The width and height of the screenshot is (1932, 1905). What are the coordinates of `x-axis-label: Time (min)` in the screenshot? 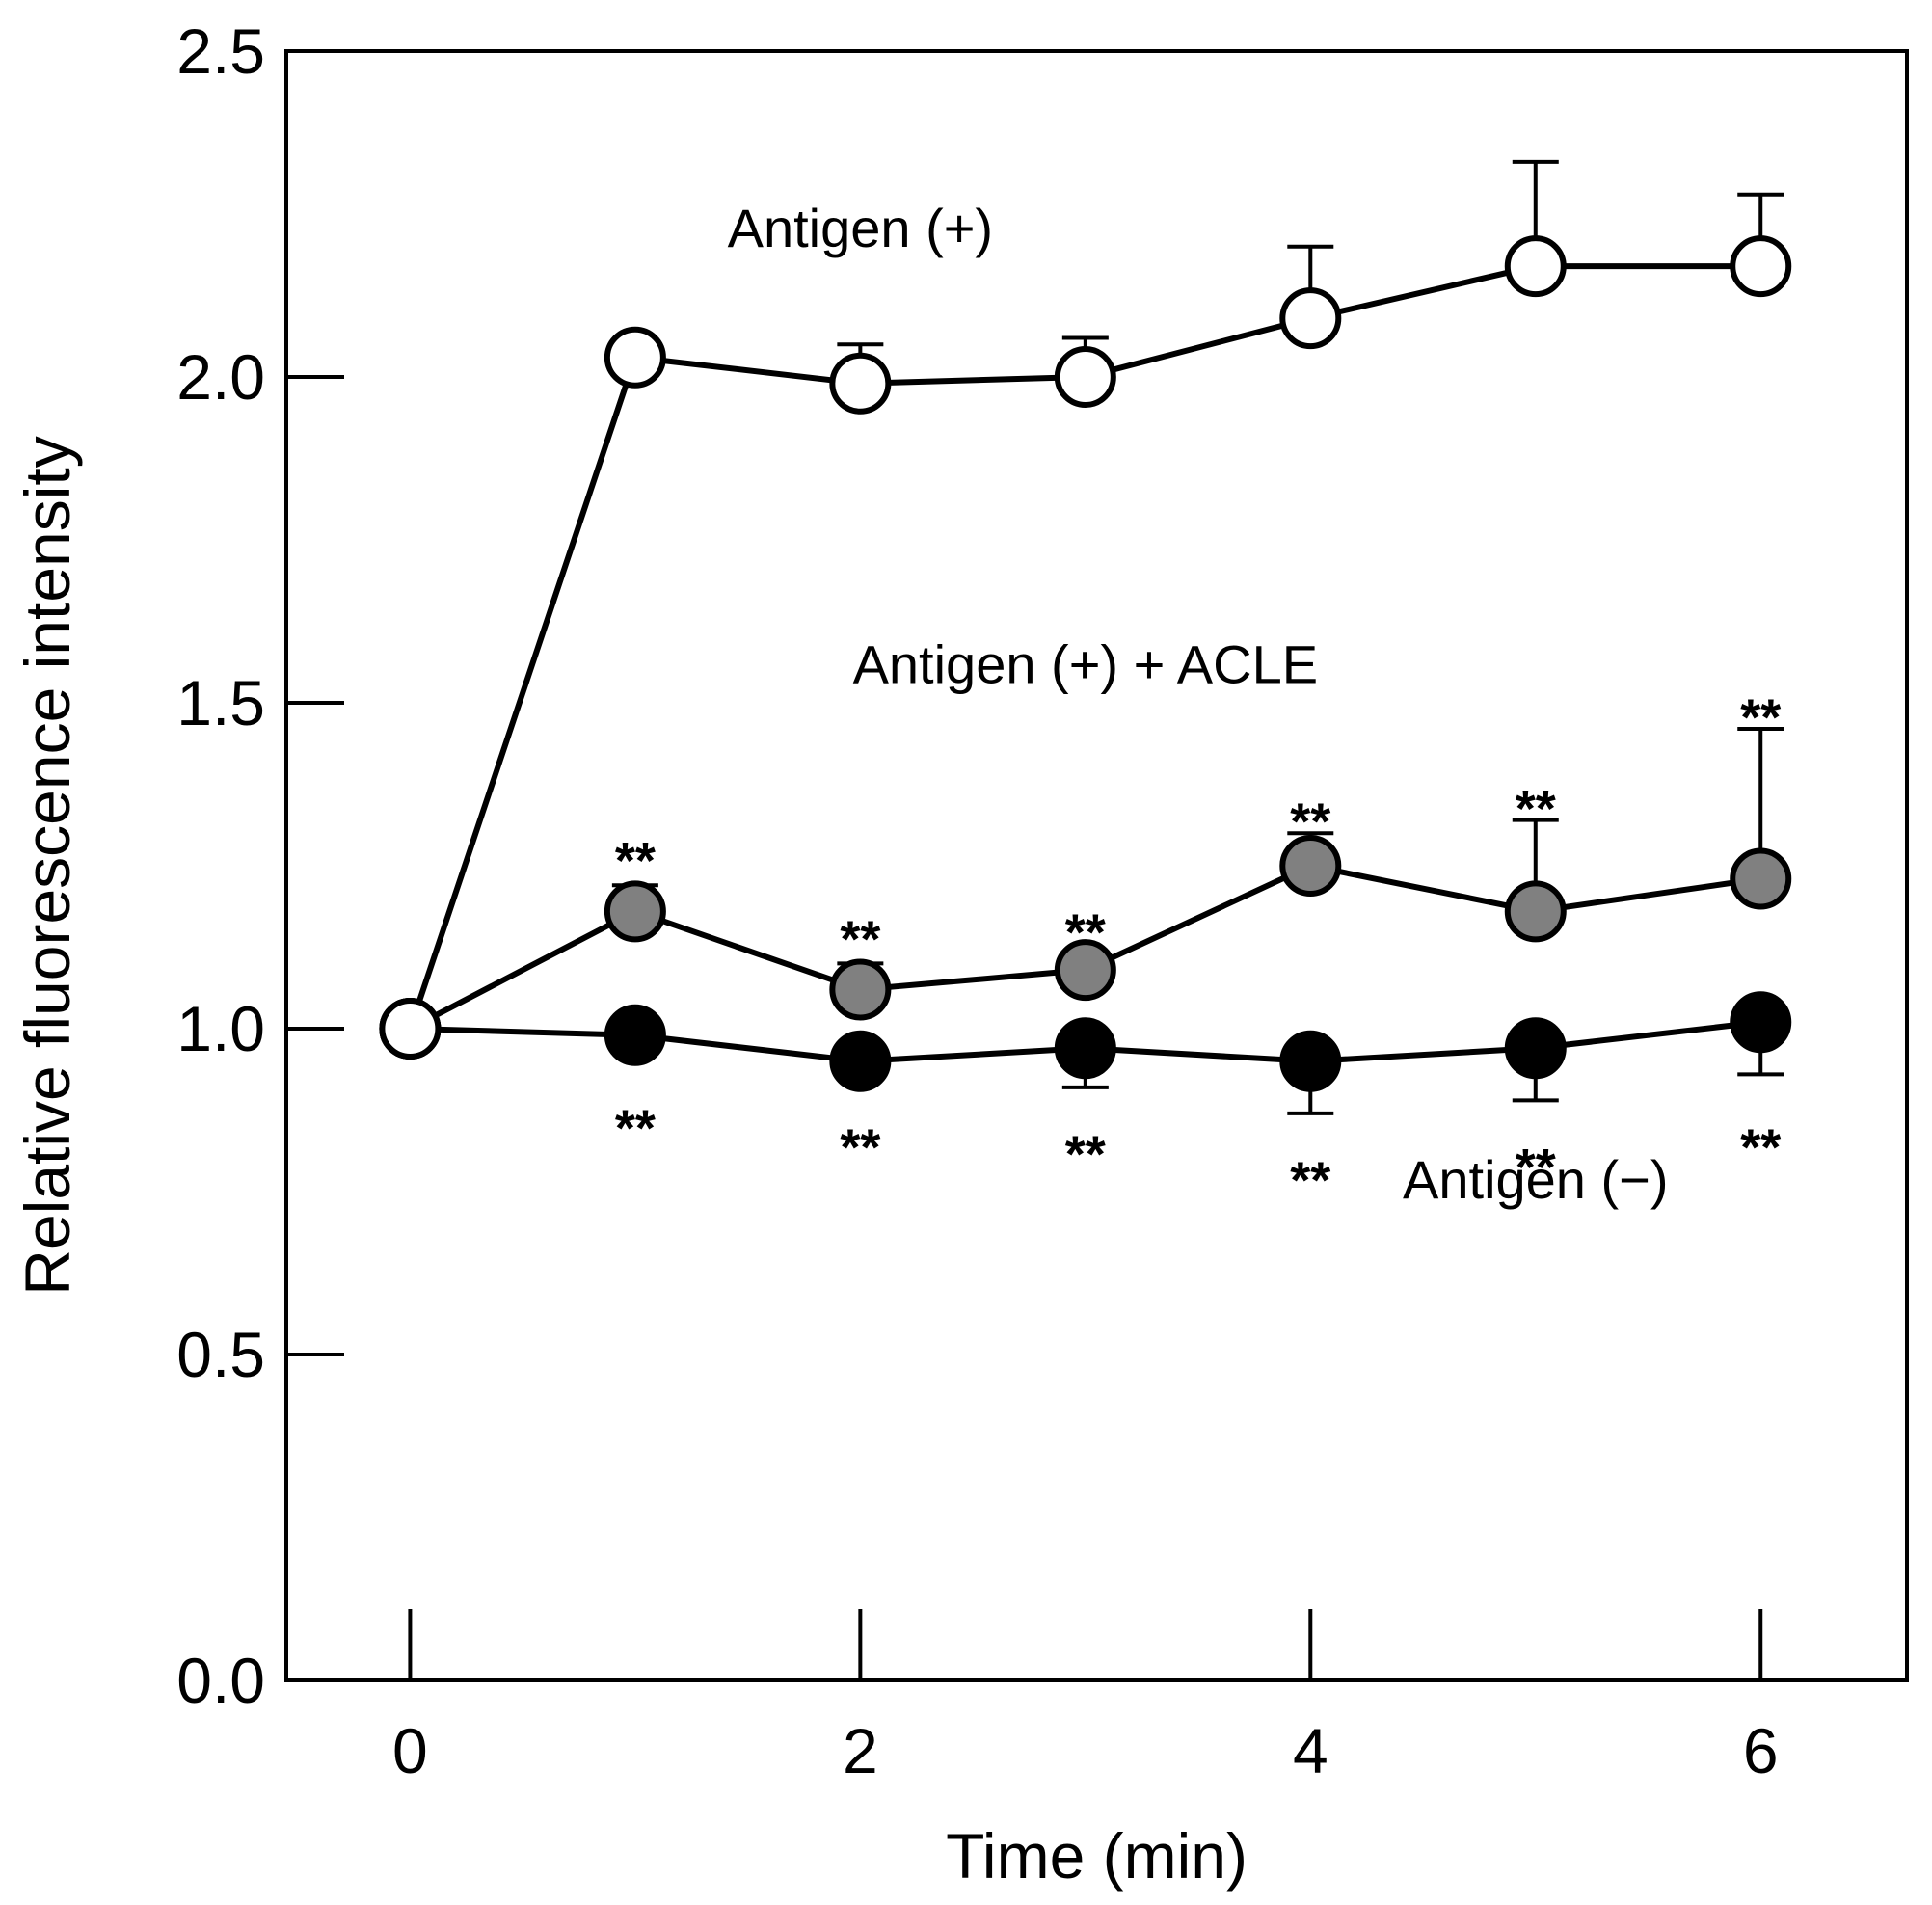 It's located at (1097, 1856).